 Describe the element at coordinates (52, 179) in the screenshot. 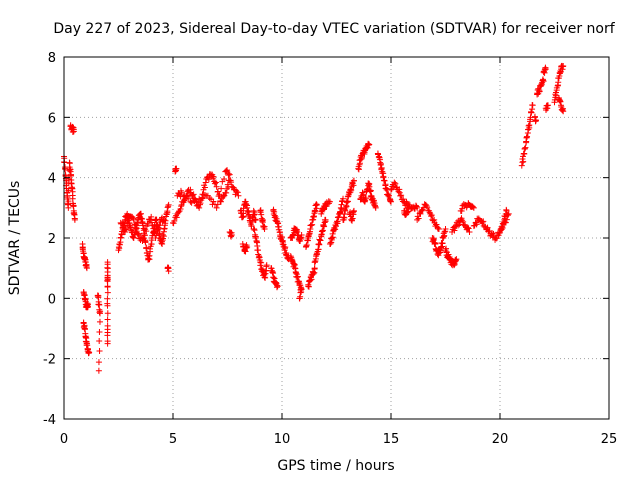

I see `y-tick-label: 4` at that location.